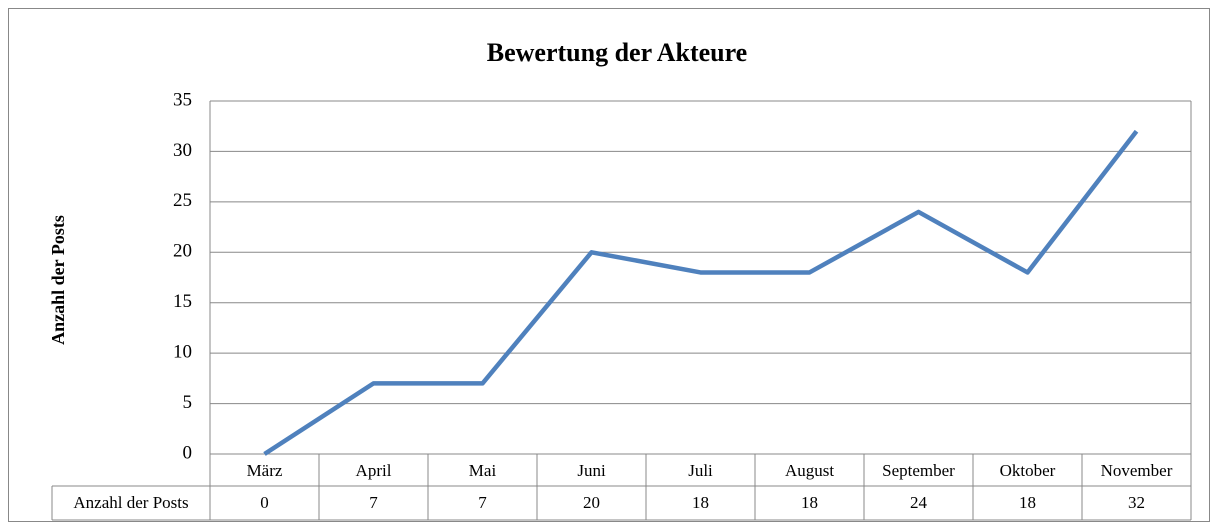 This screenshot has height=527, width=1218. Describe the element at coordinates (58, 280) in the screenshot. I see `y-axis-label: Anzahl der Posts` at that location.